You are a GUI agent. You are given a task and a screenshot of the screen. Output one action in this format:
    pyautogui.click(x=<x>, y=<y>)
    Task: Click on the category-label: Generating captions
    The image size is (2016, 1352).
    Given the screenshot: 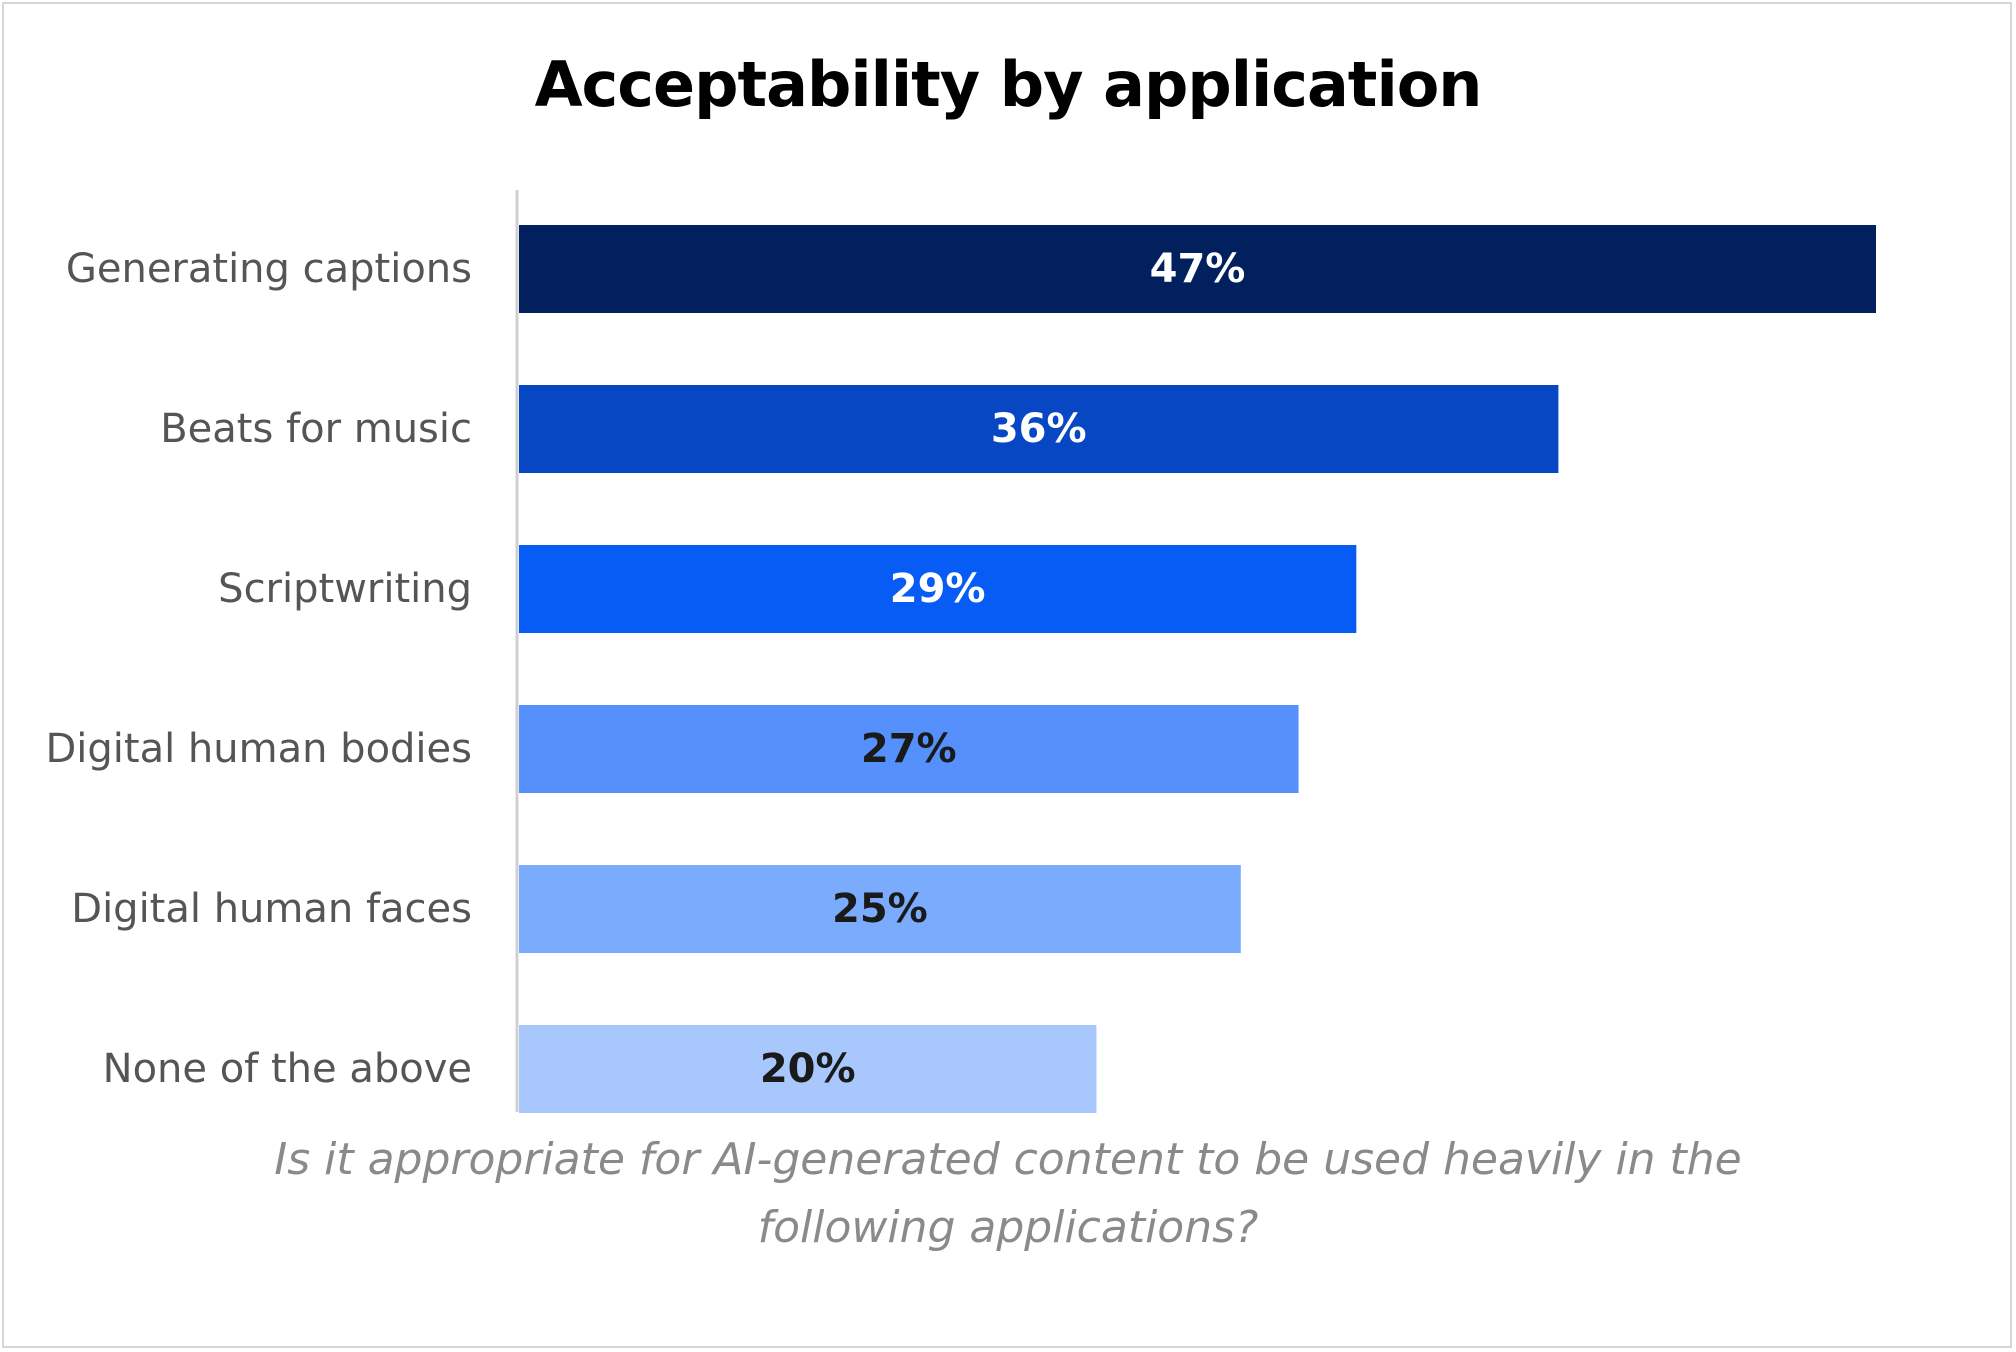 What is the action you would take?
    pyautogui.click(x=269, y=269)
    